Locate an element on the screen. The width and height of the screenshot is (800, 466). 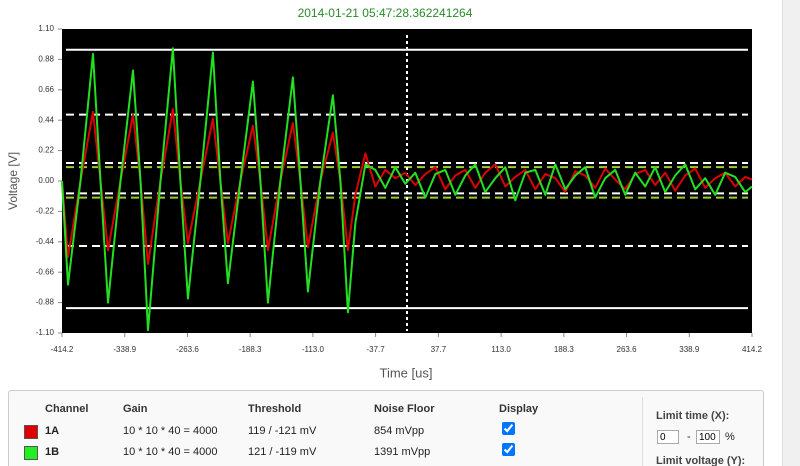
y-tick-label: -0.44 is located at coordinates (45, 241).